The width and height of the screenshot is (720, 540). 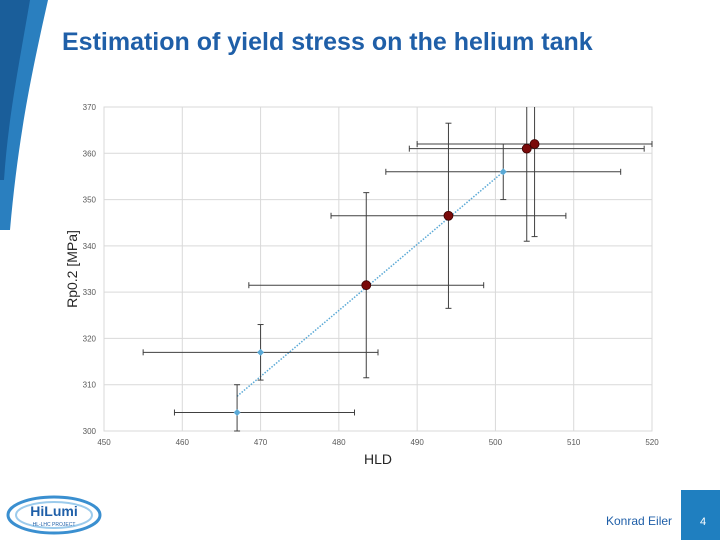 What do you see at coordinates (53, 511) in the screenshot?
I see `logo-text: HiLumi` at bounding box center [53, 511].